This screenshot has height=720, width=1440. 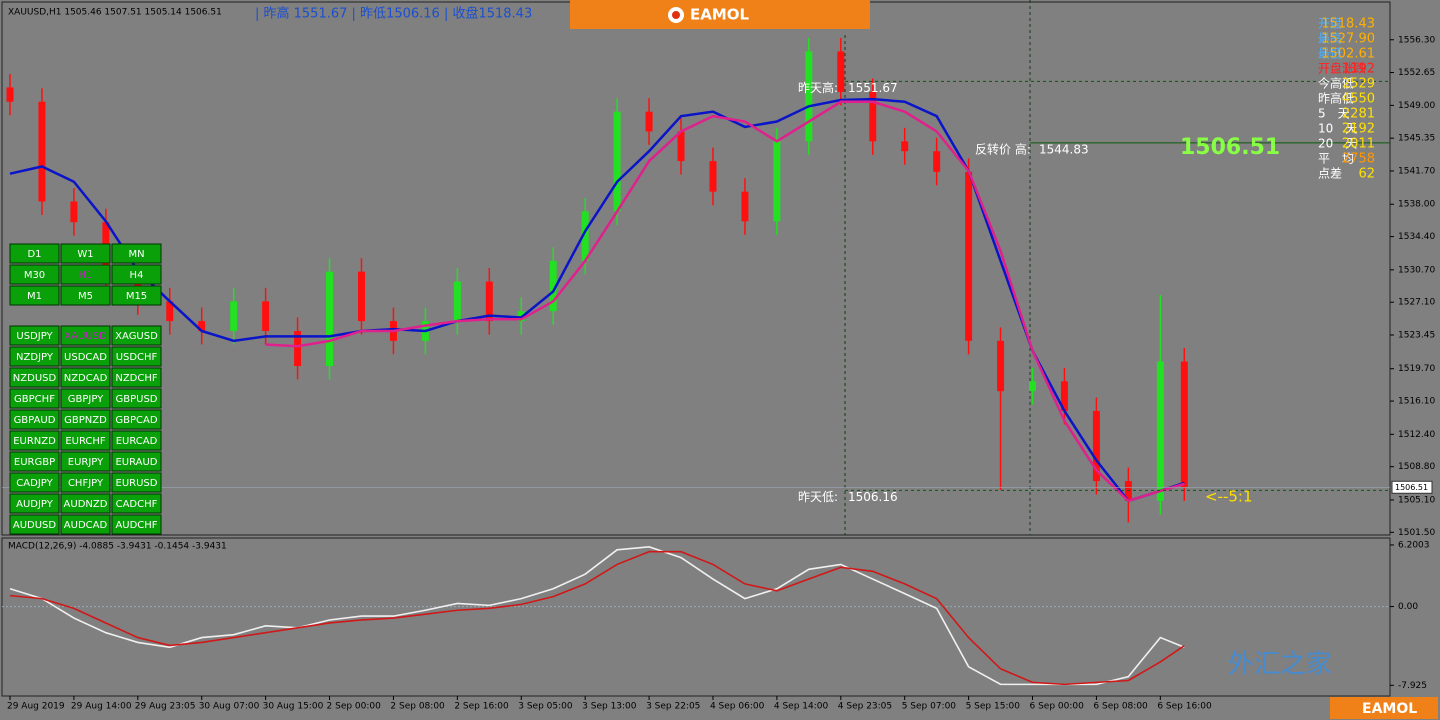 What do you see at coordinates (1416, 270) in the screenshot?
I see `y-tick-label: 1530.70` at bounding box center [1416, 270].